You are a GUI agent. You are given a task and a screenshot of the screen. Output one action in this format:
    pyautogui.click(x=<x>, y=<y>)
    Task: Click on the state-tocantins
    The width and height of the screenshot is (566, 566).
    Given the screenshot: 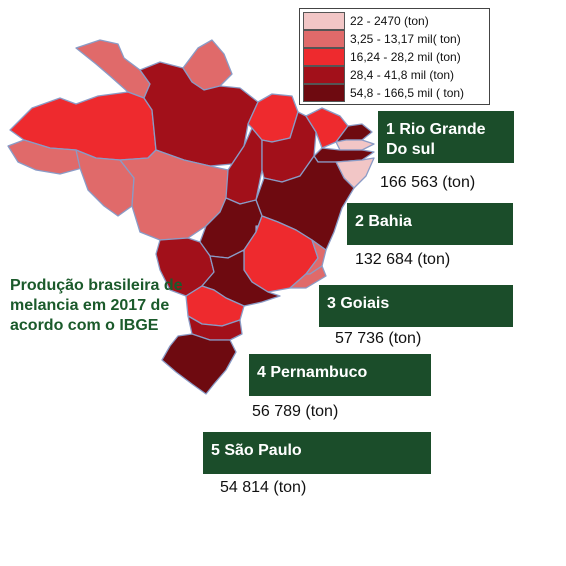 What is the action you would take?
    pyautogui.click(x=244, y=166)
    